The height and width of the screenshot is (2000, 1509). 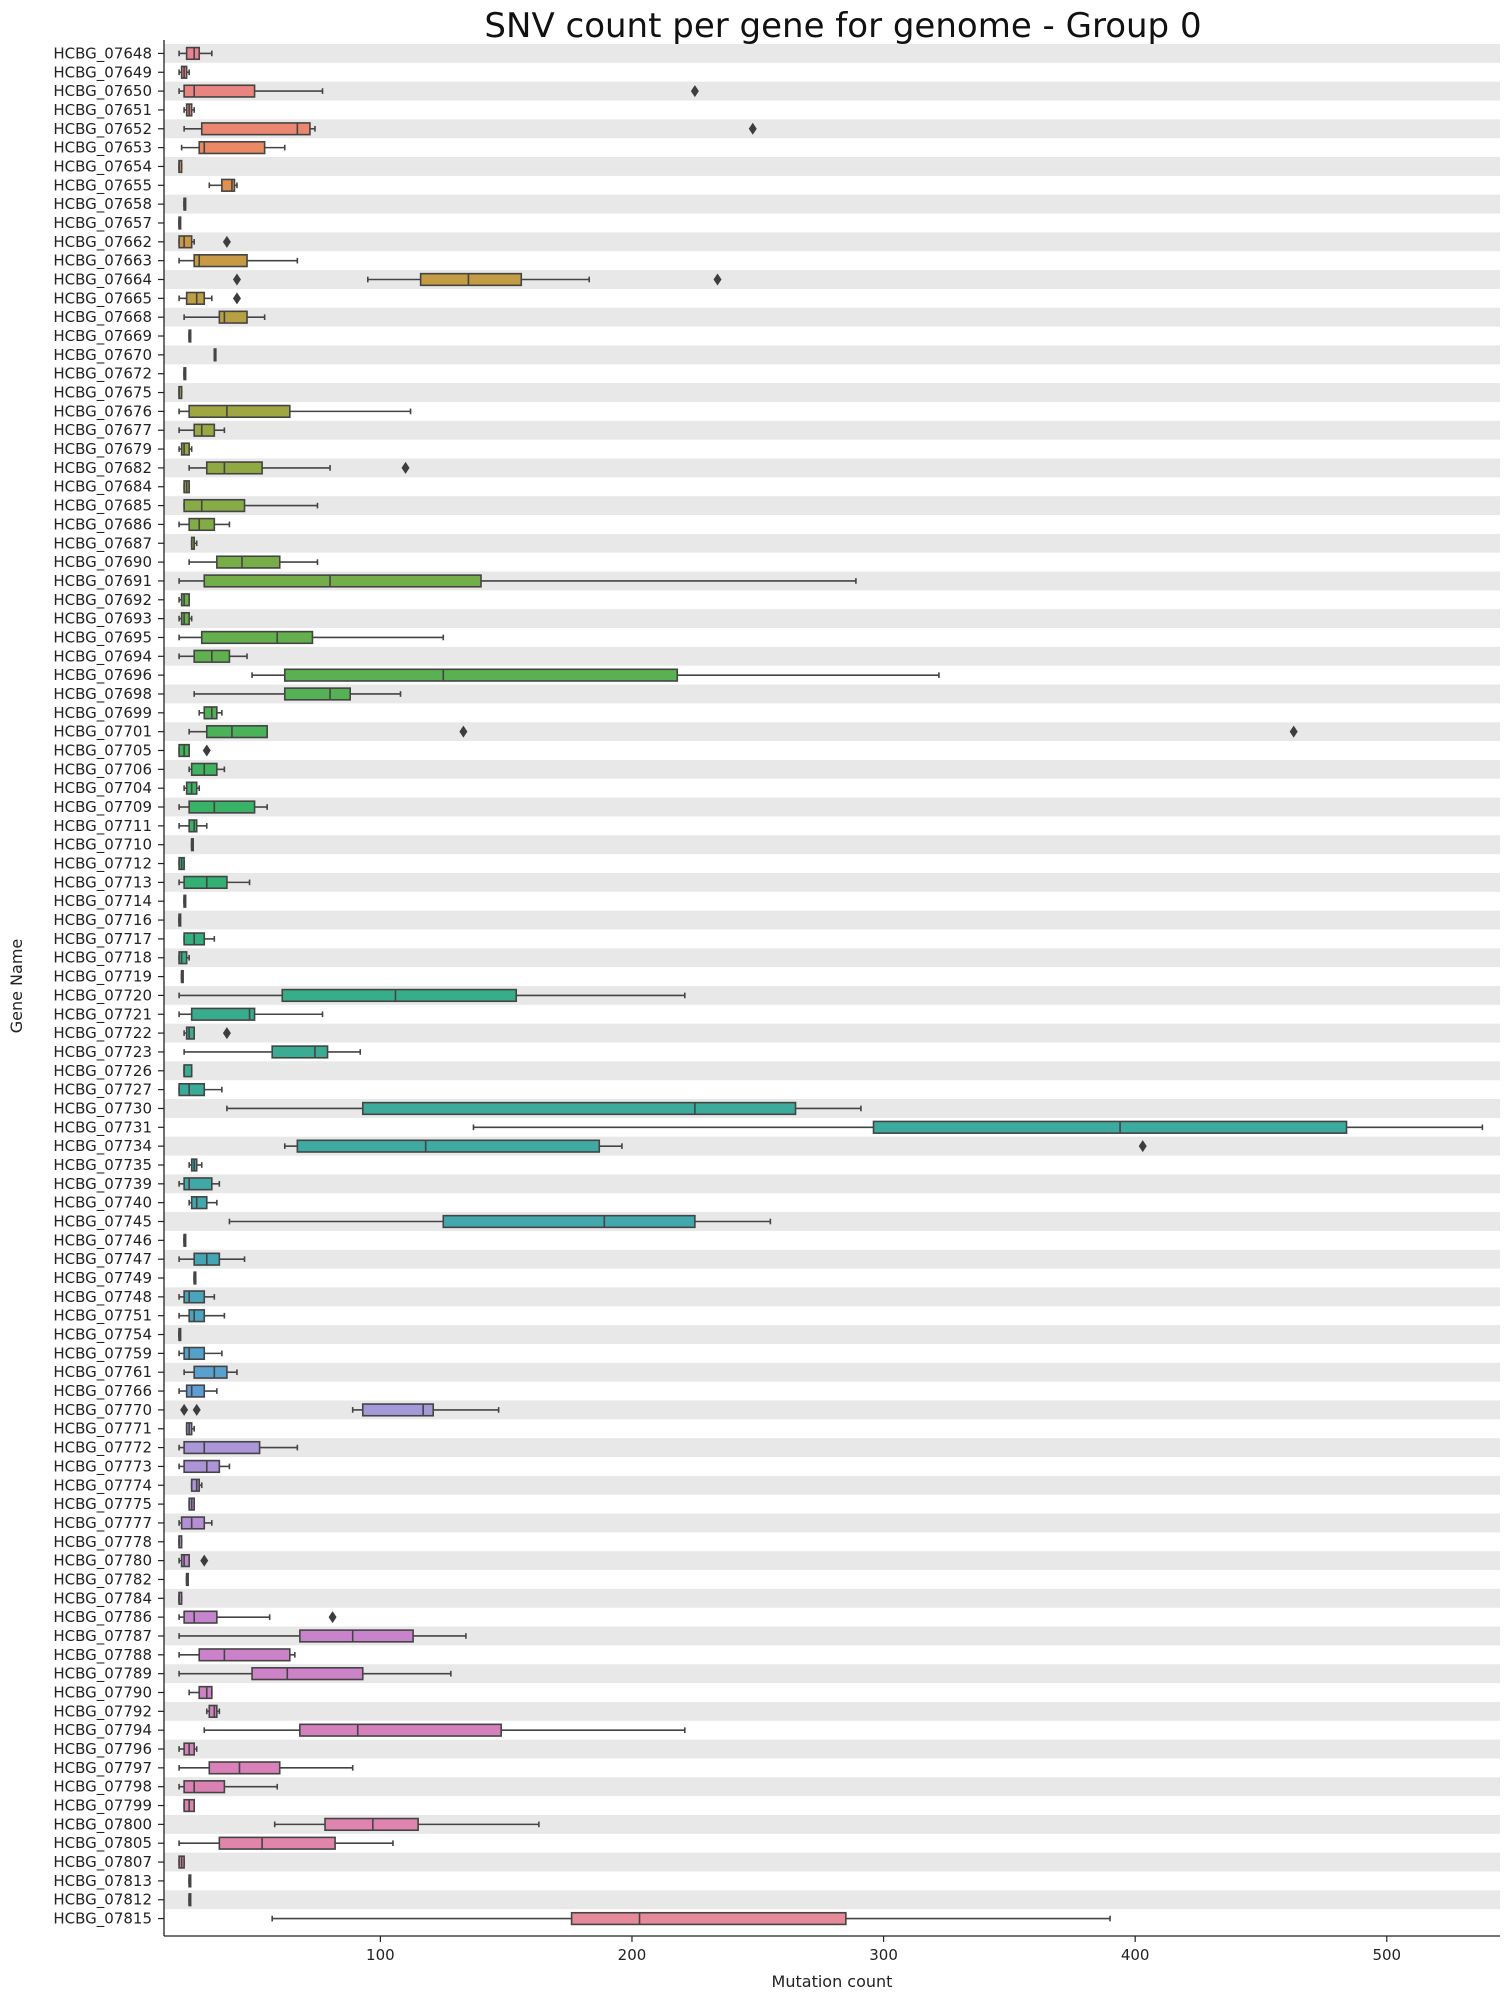 What do you see at coordinates (102, 864) in the screenshot?
I see `y-tick-label: HCBG_07712` at bounding box center [102, 864].